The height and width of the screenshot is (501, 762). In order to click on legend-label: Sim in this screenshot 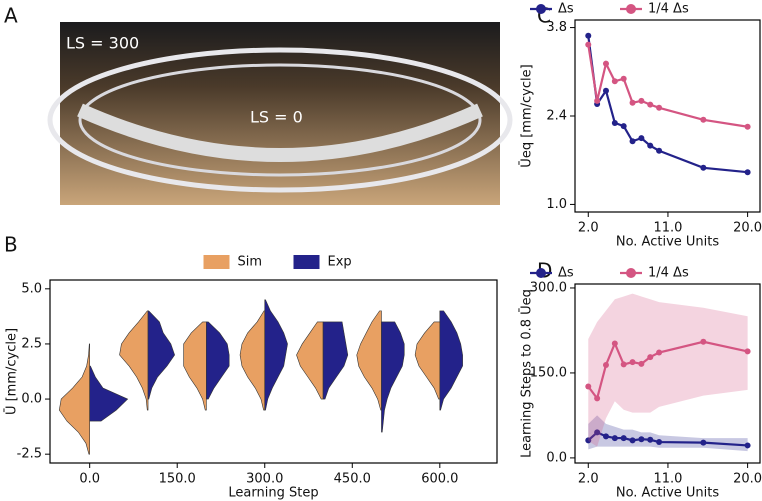, I will do `click(250, 262)`.